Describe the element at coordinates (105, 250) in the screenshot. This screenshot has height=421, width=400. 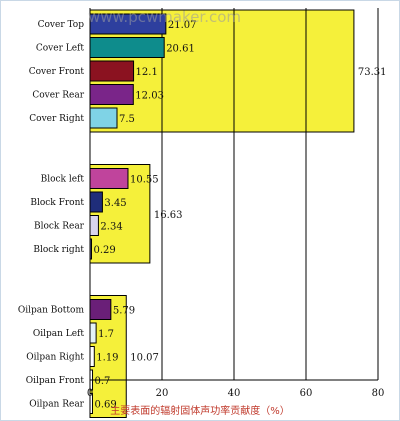
I see `bar-value-label: 0.29` at that location.